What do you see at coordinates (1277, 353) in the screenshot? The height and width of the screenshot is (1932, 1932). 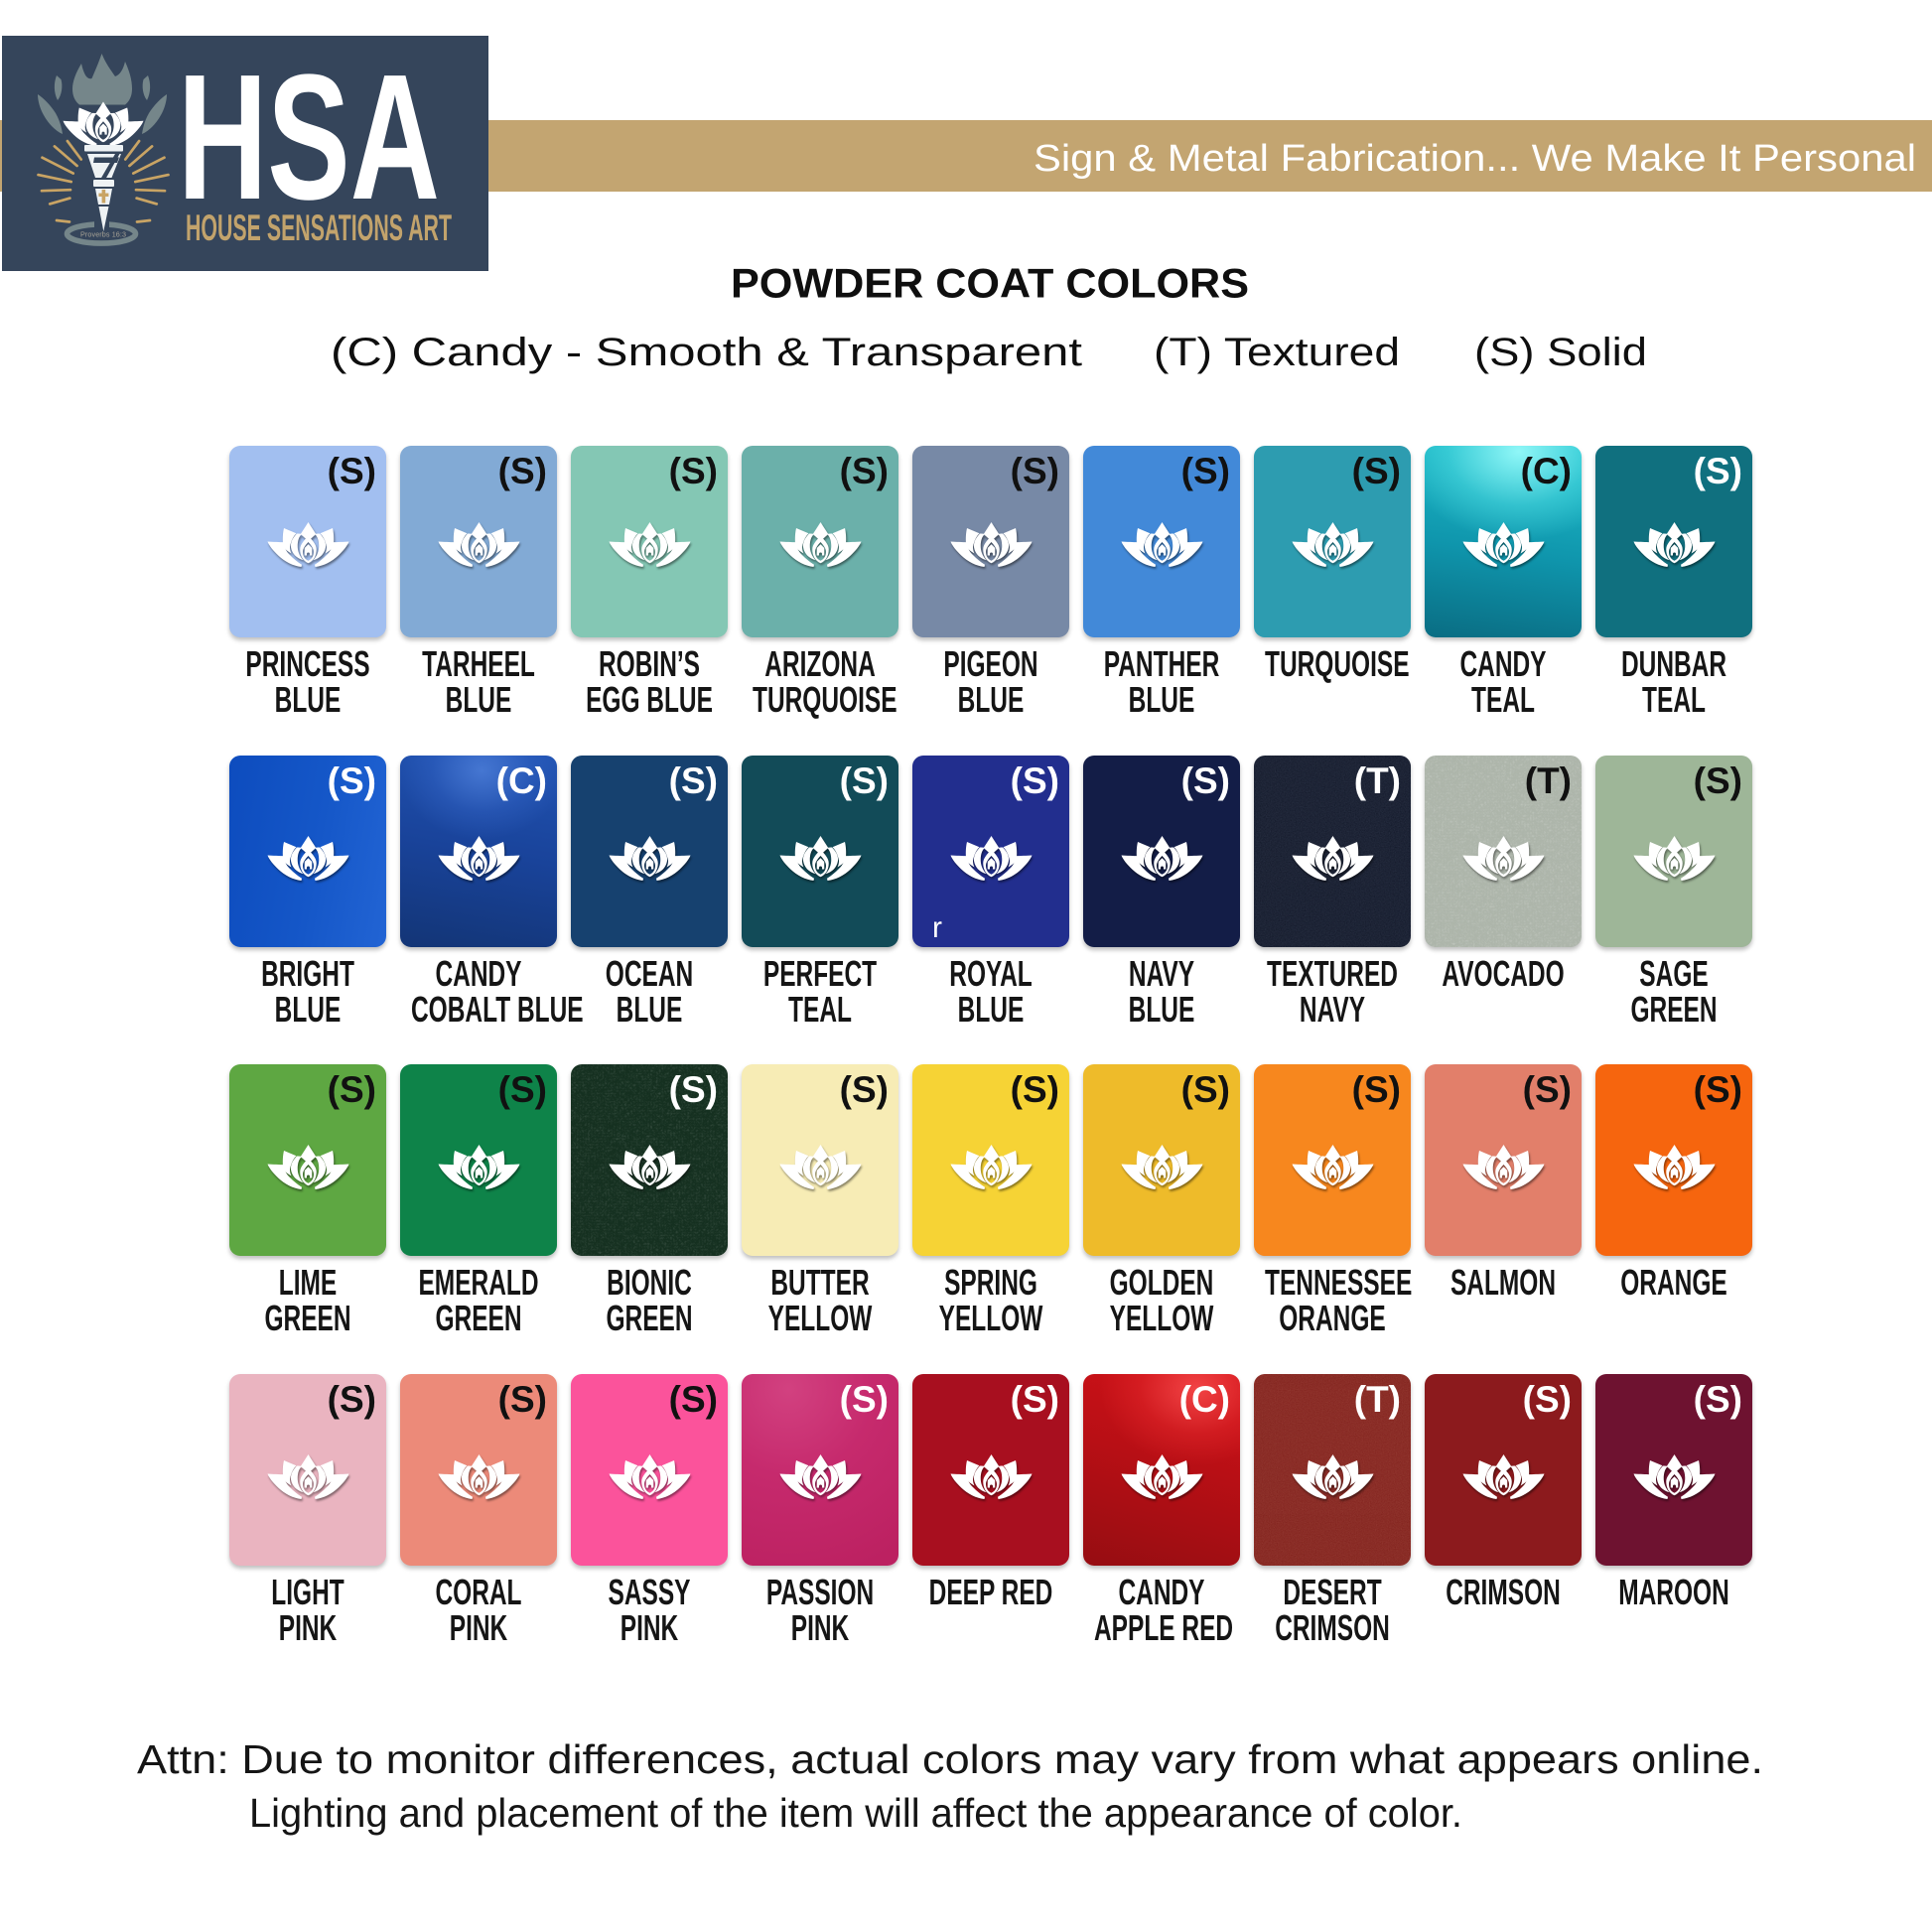 I see `svg-text: (T) Textured` at bounding box center [1277, 353].